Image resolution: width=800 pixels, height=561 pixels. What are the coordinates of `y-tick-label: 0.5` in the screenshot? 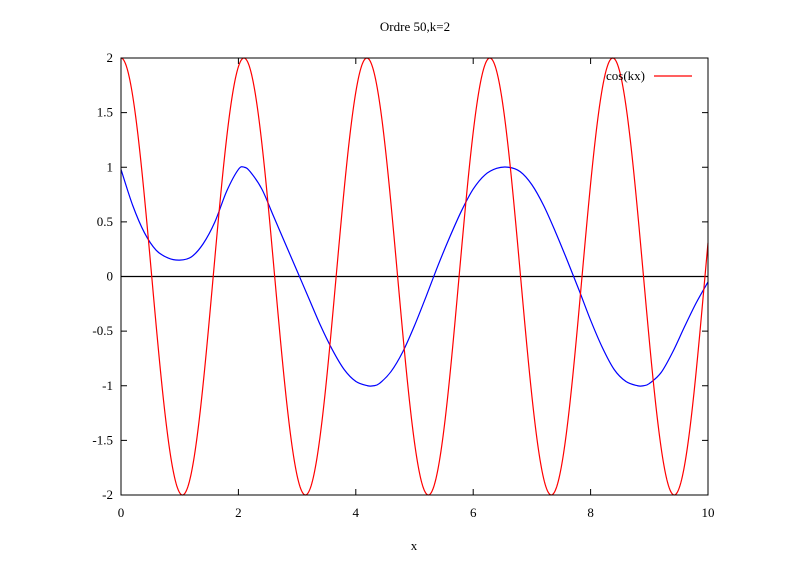 It's located at (105, 221).